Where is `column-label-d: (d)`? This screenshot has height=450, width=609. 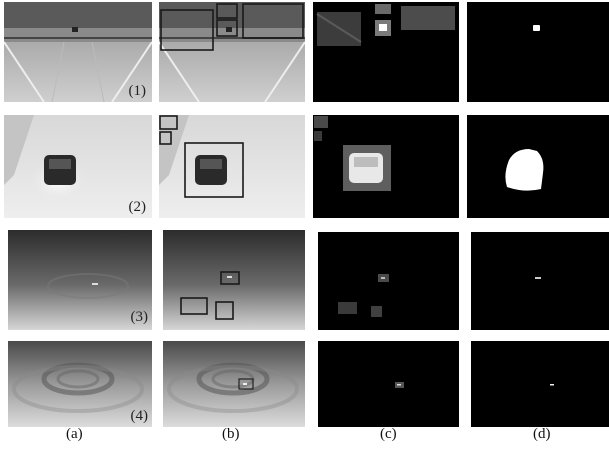 column-label-d: (d) is located at coordinates (542, 434).